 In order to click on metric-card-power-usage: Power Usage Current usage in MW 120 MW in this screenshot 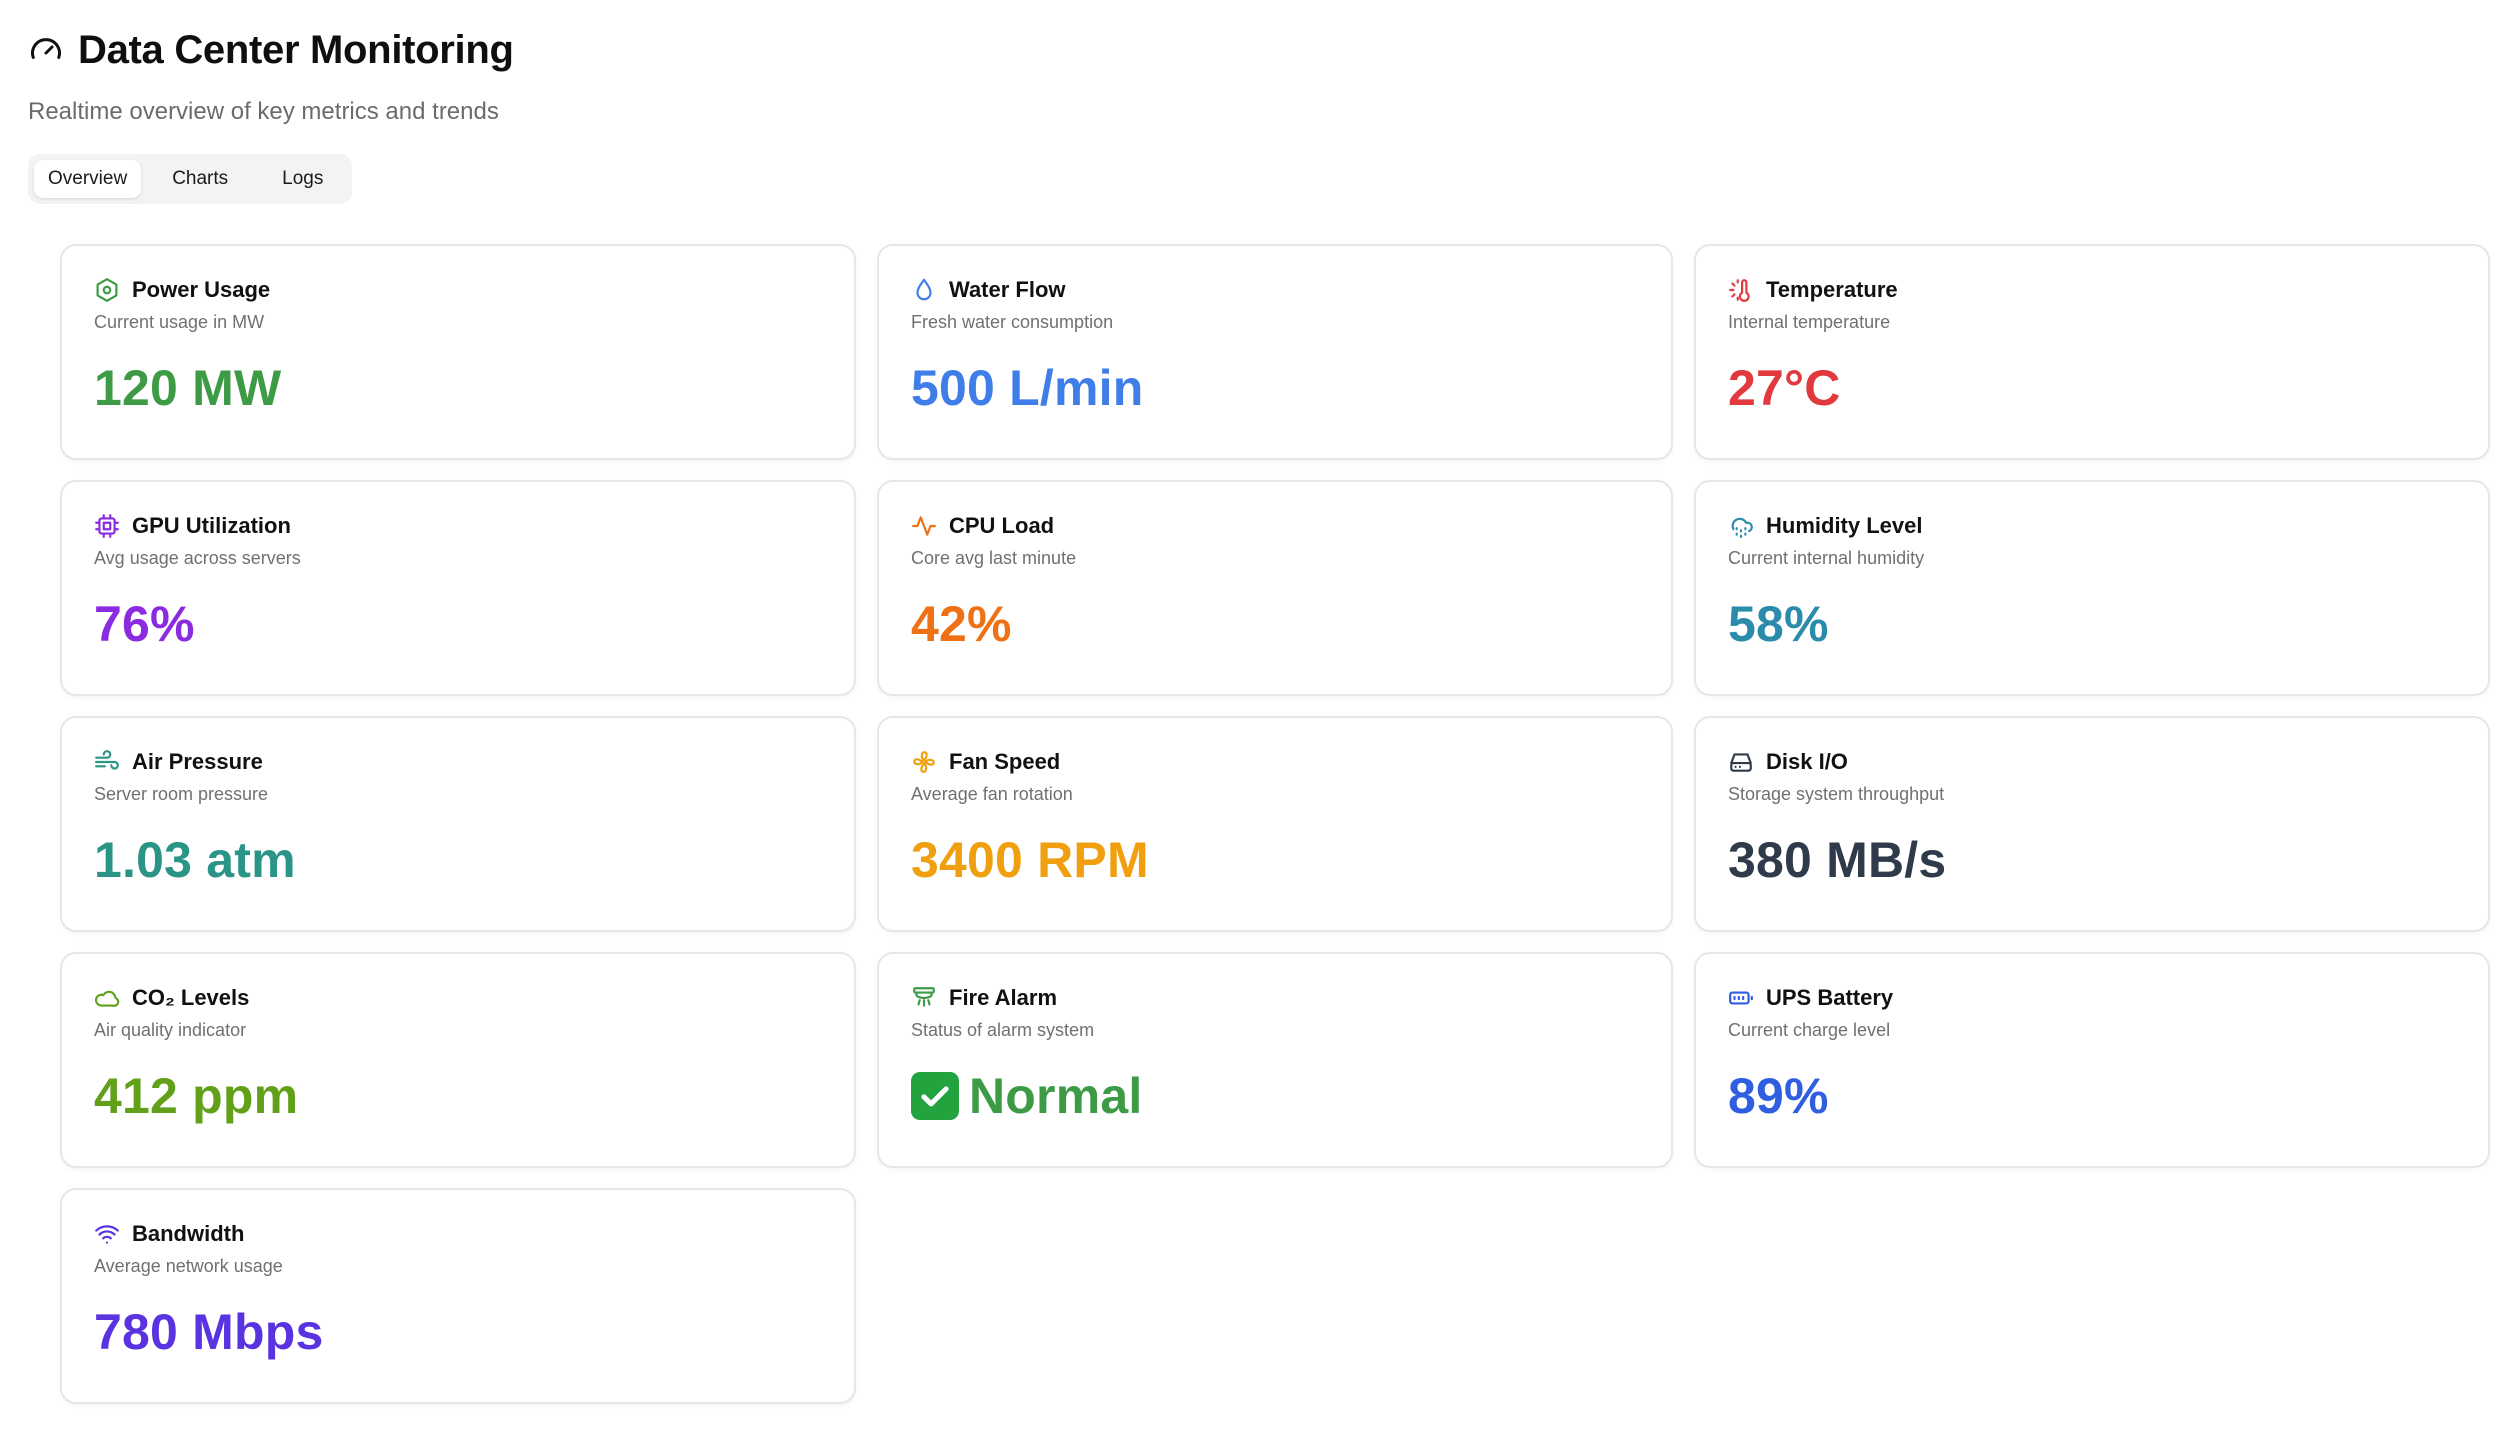, I will do `click(458, 352)`.